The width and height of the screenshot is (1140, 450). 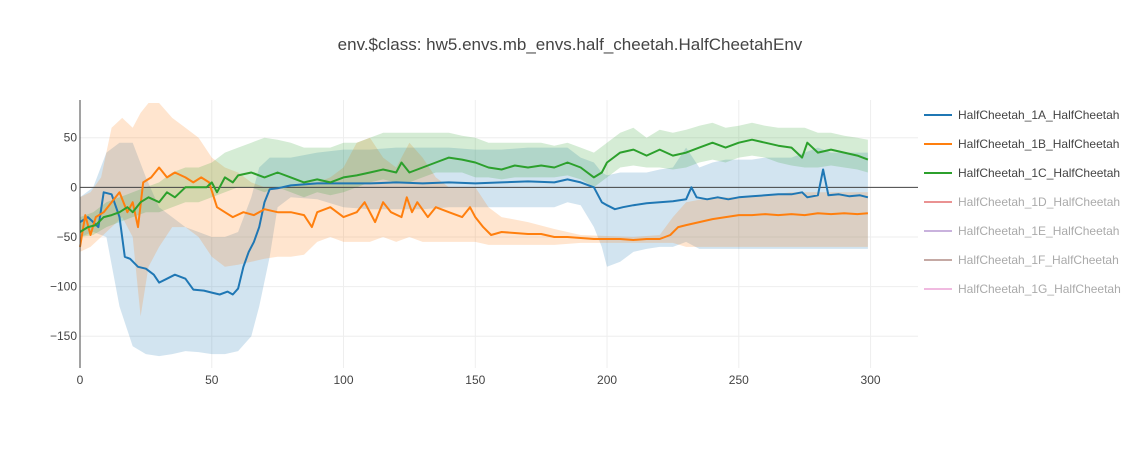 What do you see at coordinates (73, 187) in the screenshot?
I see `y-tick-label: 0` at bounding box center [73, 187].